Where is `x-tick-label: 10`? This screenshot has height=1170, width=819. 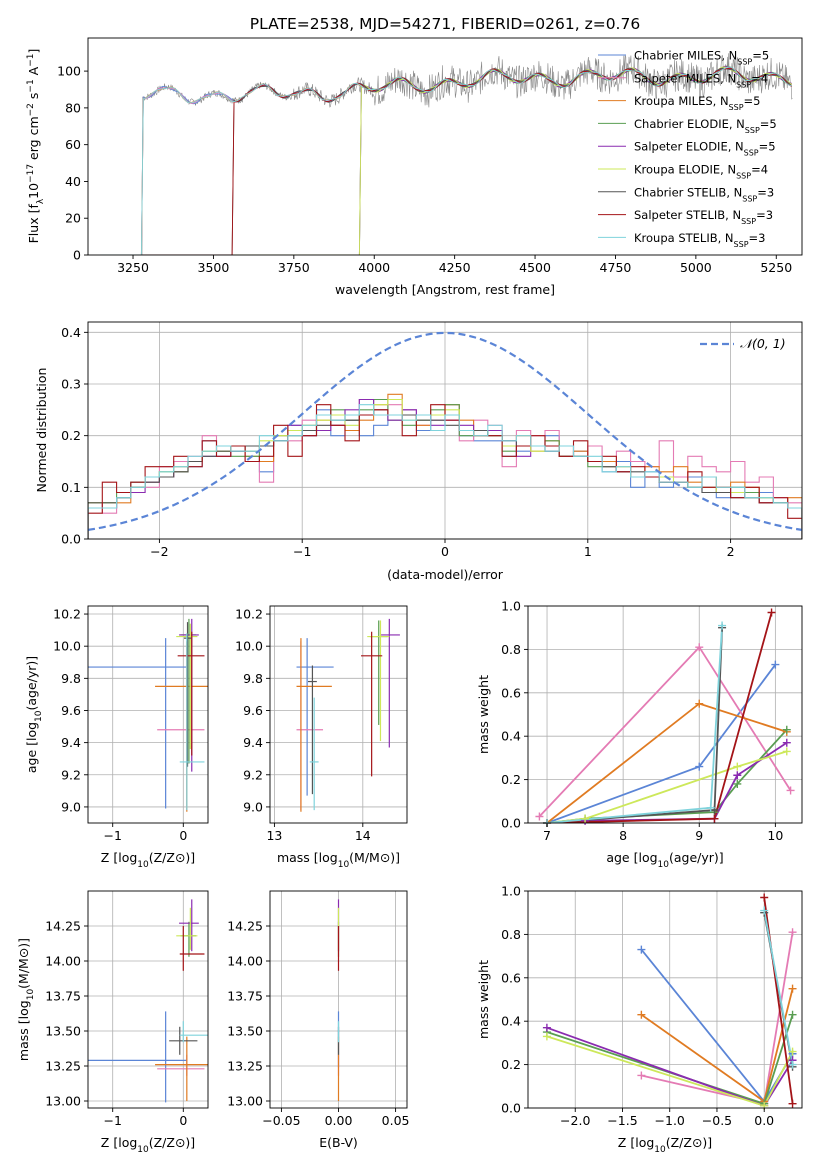
x-tick-label: 10 is located at coordinates (775, 835).